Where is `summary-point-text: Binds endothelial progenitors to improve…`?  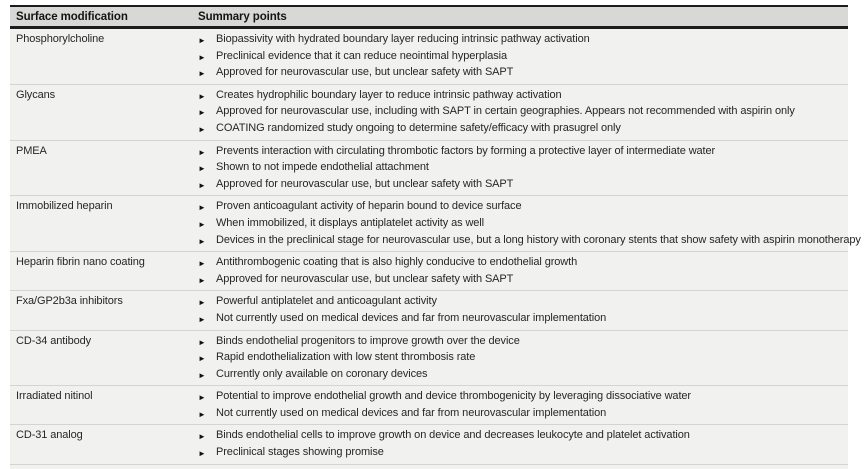
summary-point-text: Binds endothelial progenitors to improve… is located at coordinates (368, 340).